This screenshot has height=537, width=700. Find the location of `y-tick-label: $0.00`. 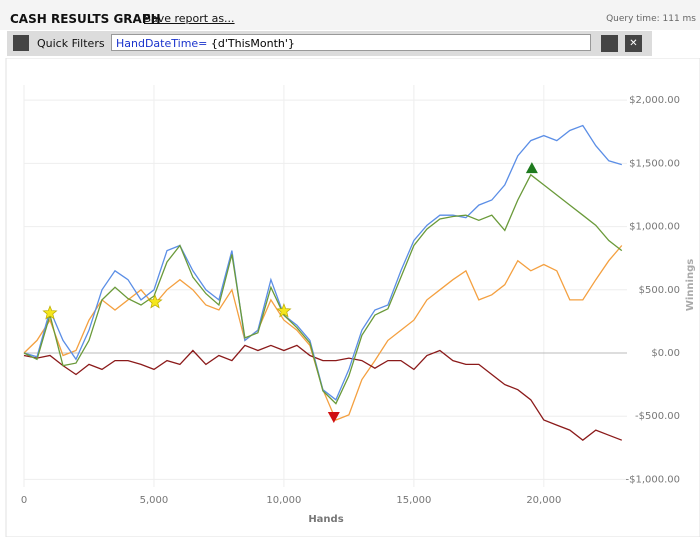

y-tick-label: $0.00 is located at coordinates (665, 353).